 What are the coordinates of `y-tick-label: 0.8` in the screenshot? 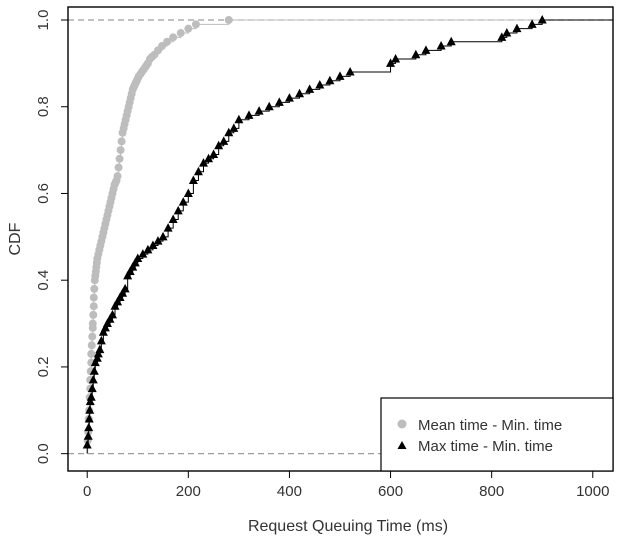 It's located at (43, 106).